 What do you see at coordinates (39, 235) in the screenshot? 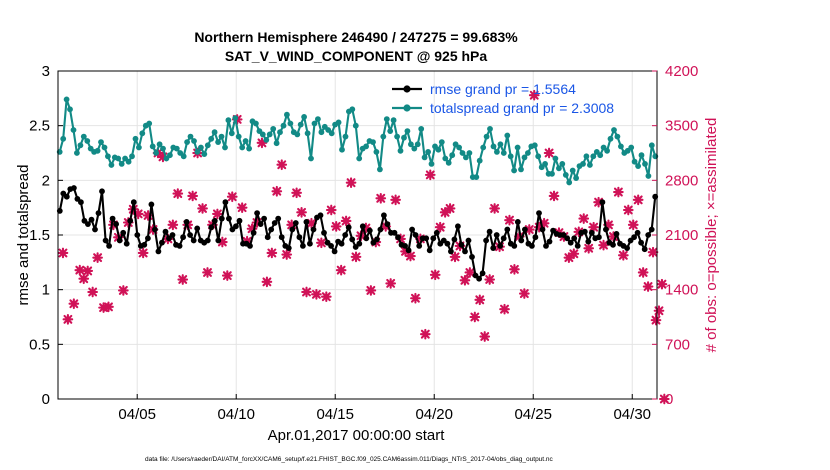
I see `y-tick-label-left: 1.5` at bounding box center [39, 235].